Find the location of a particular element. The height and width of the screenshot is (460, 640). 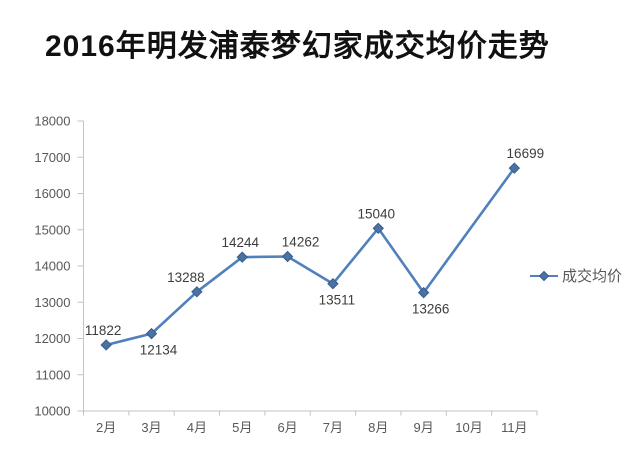

data-point-label: 13288 is located at coordinates (186, 277).